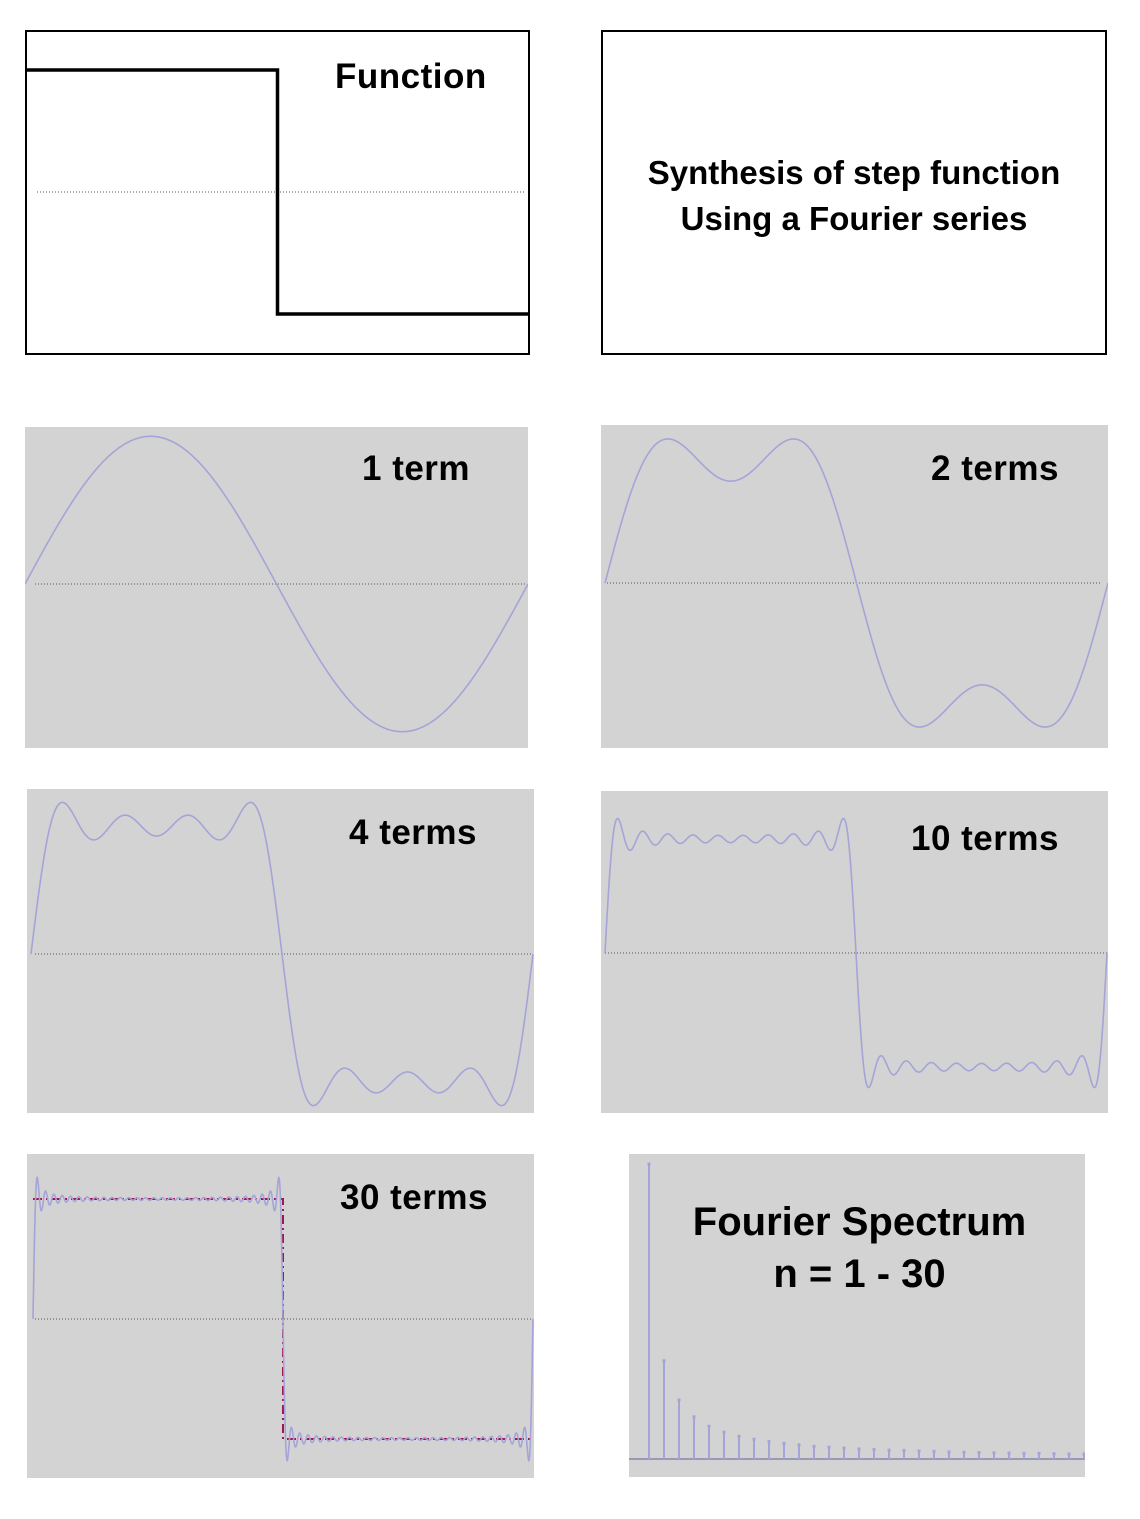  Describe the element at coordinates (854, 172) in the screenshot. I see `caption-line-1: Synthesis of step function` at that location.